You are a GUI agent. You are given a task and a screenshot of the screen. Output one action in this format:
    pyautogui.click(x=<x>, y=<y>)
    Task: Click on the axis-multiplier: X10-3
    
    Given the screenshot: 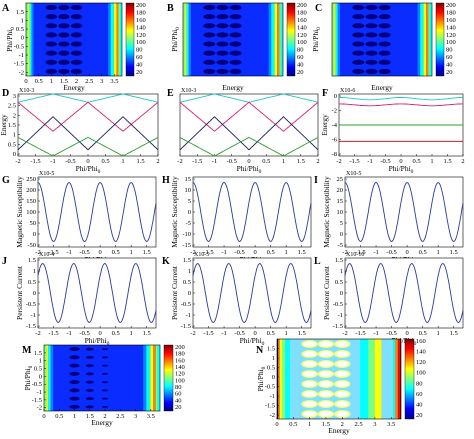 What is the action you would take?
    pyautogui.click(x=26, y=91)
    